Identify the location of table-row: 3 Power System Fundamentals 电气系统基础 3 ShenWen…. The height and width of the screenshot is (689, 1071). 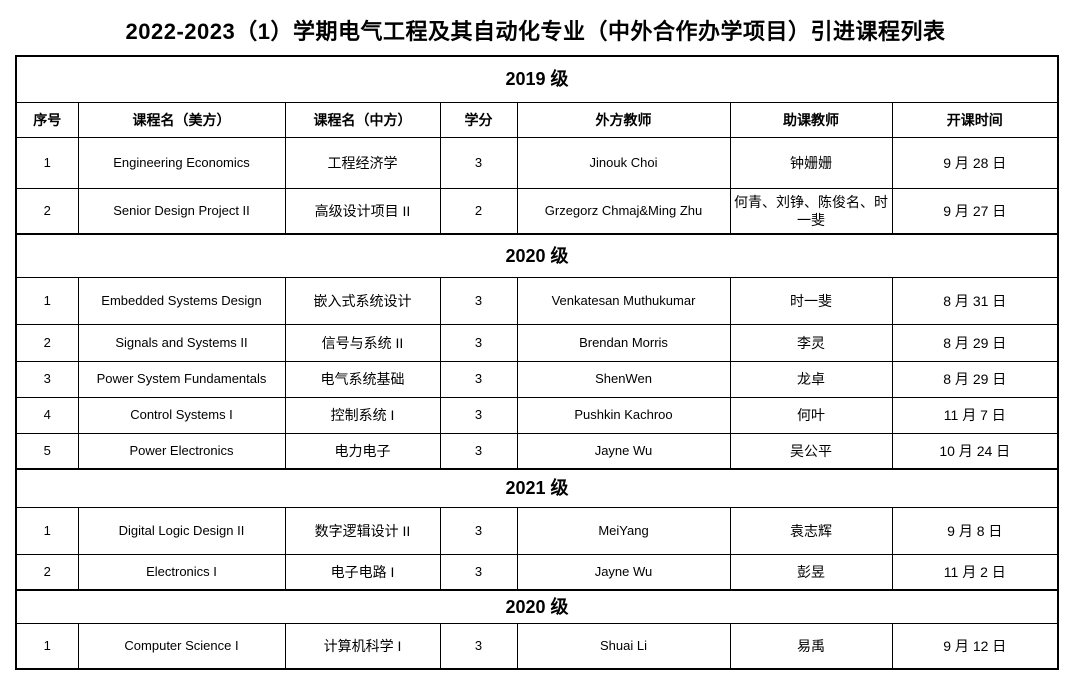
(537, 379).